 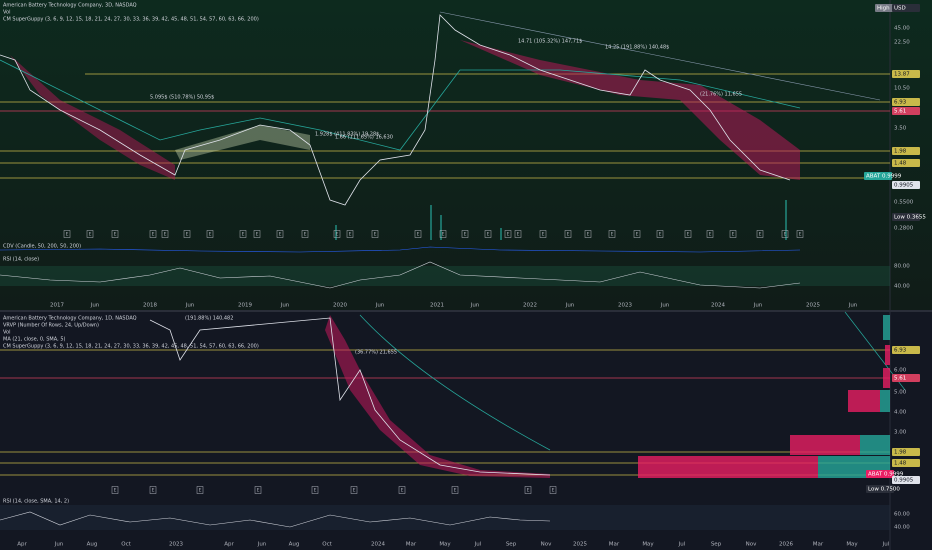 What do you see at coordinates (904, 203) in the screenshot?
I see `price-label: 0.5500` at bounding box center [904, 203].